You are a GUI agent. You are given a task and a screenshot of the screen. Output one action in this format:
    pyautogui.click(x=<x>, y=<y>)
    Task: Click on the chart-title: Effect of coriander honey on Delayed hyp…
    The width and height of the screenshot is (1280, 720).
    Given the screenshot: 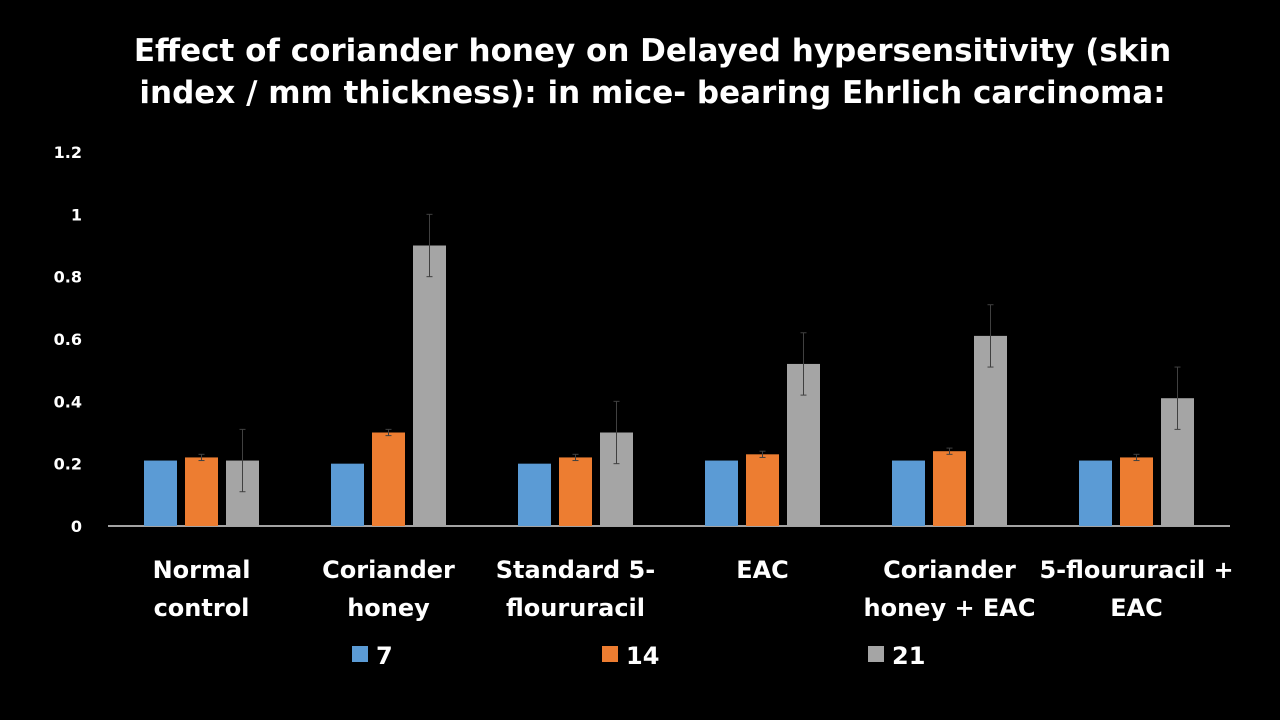 What is the action you would take?
    pyautogui.click(x=652, y=72)
    